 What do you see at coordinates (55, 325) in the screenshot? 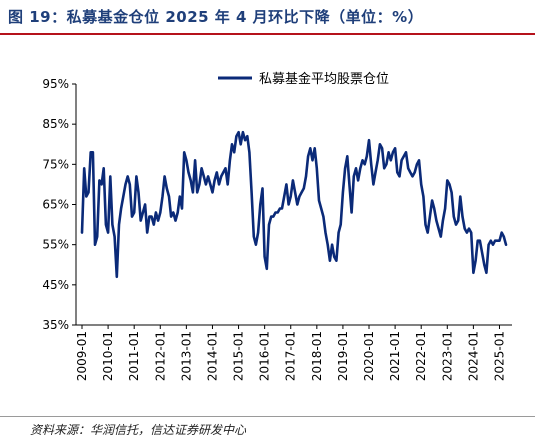
I see `y-tick-label: 35%` at bounding box center [55, 325].